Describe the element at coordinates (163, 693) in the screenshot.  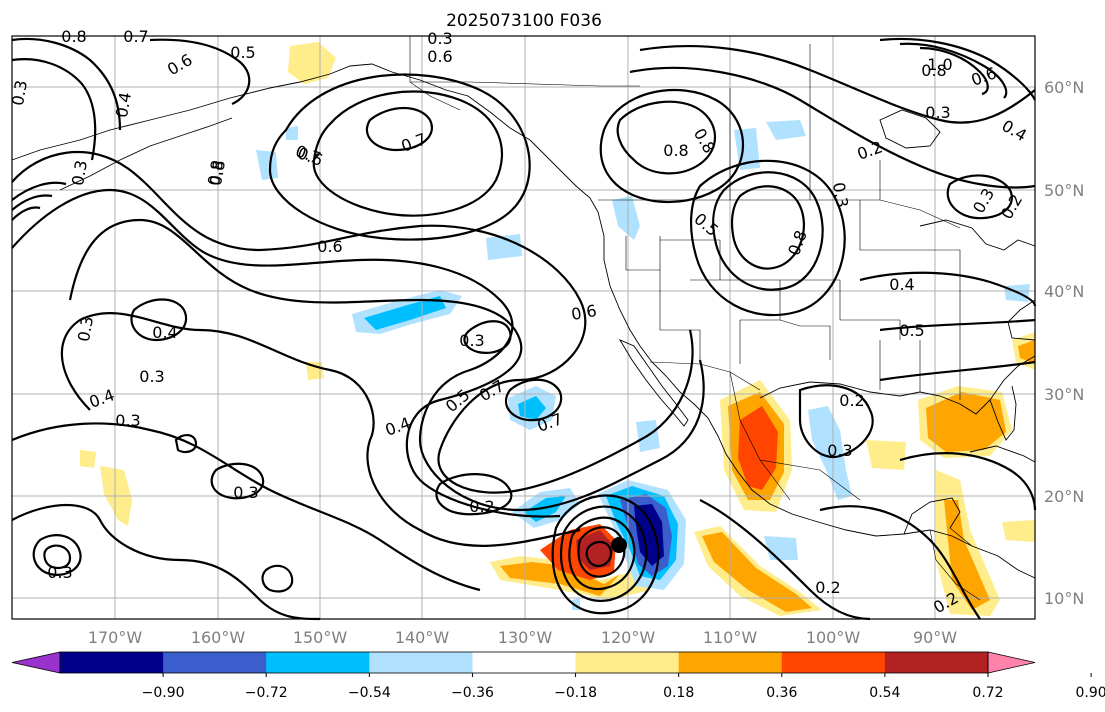
I see `colorbar-tick-label: −0.90` at that location.